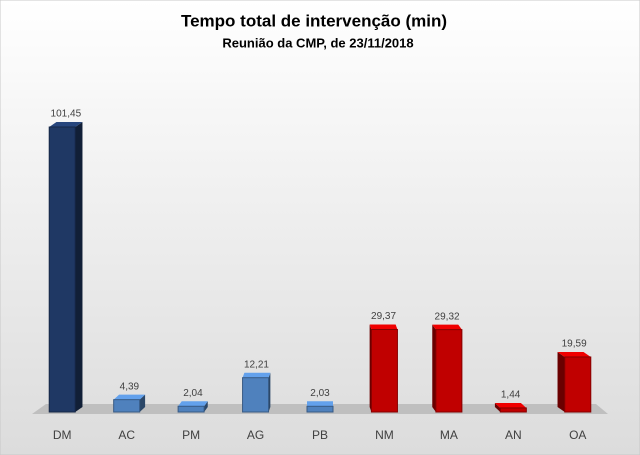  Describe the element at coordinates (191, 435) in the screenshot. I see `x-tick-label: PM` at that location.